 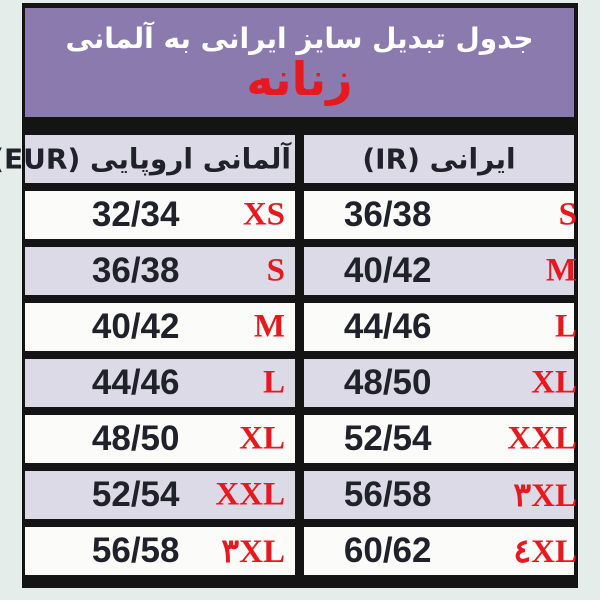 What do you see at coordinates (275, 270) in the screenshot?
I see `eur-size-letter: S` at bounding box center [275, 270].